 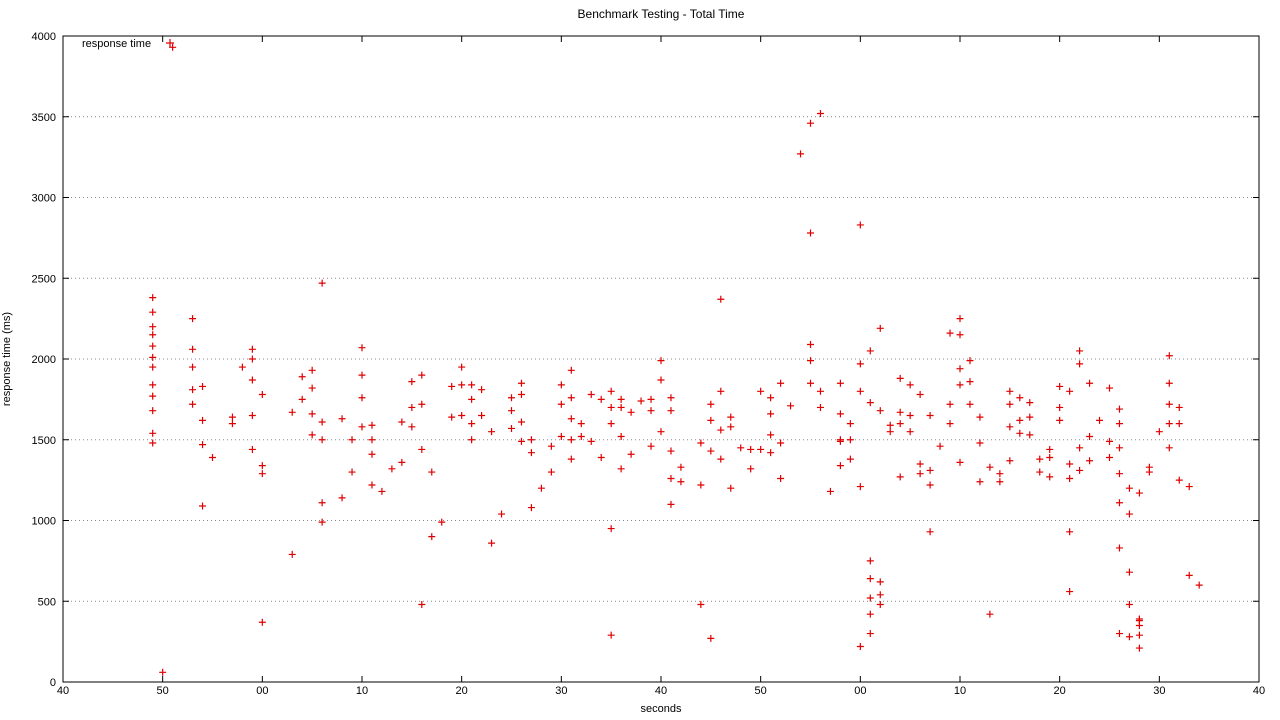 I want to click on y-tick-label: 3500, so click(x=44, y=118).